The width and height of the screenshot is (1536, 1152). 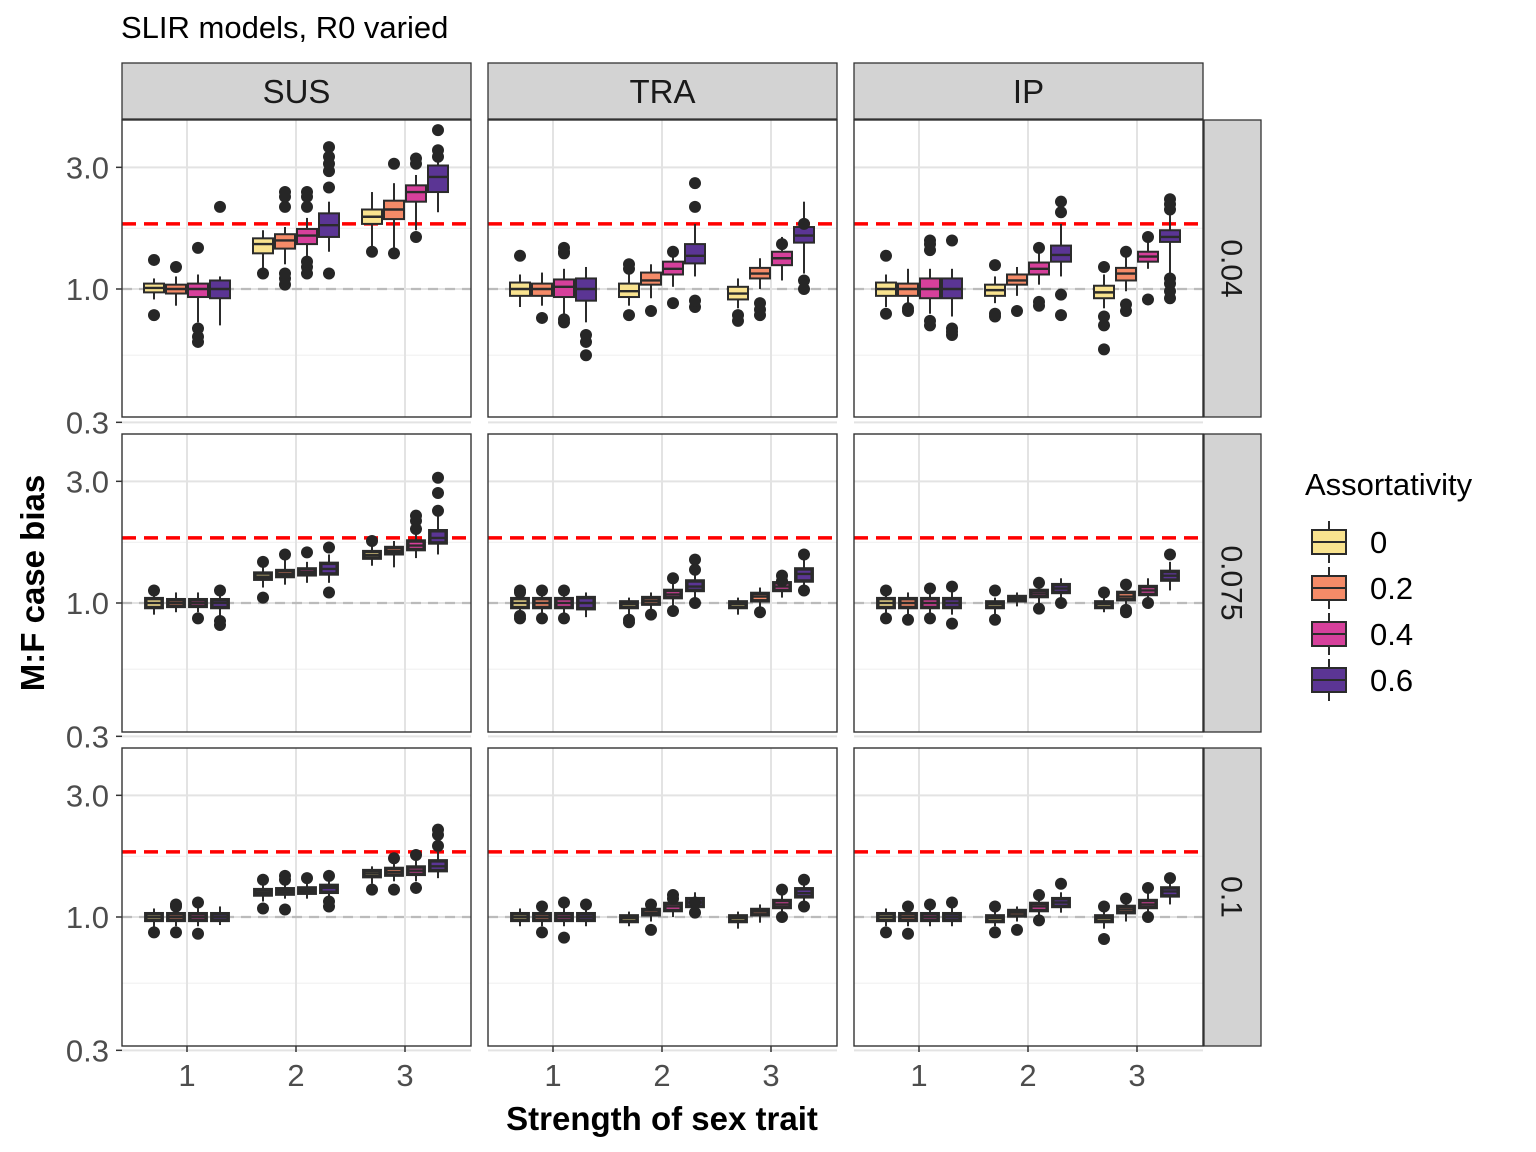 What do you see at coordinates (770, 1075) in the screenshot?
I see `x-tick-label: 3` at bounding box center [770, 1075].